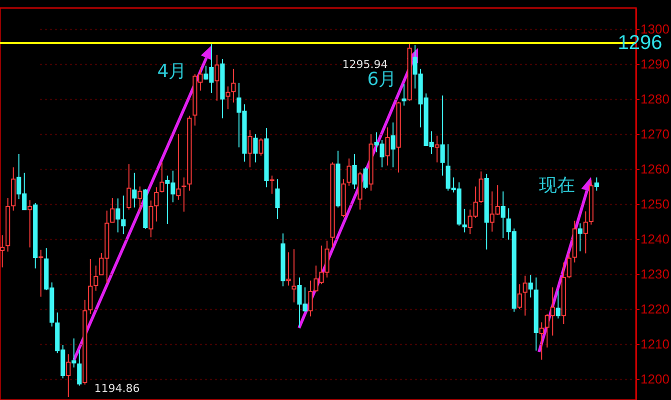  What do you see at coordinates (117, 388) in the screenshot?
I see `annotation: 1194.86` at bounding box center [117, 388].